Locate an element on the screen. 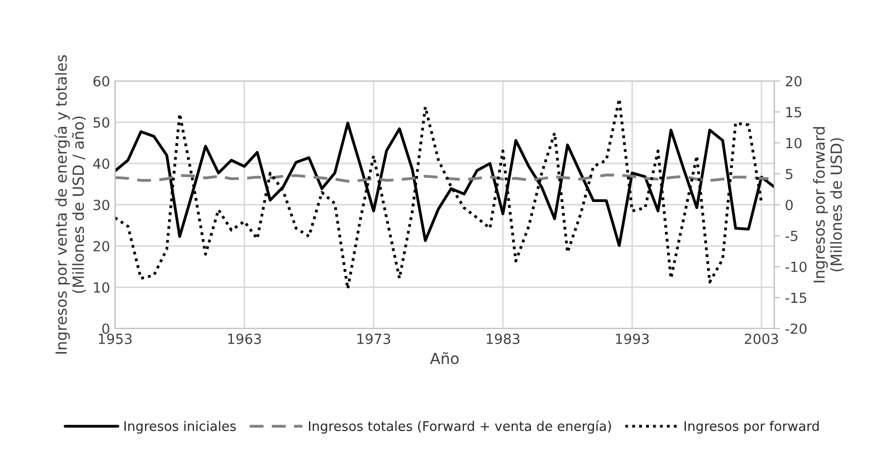 The width and height of the screenshot is (885, 450). legend-label: Ingresos iniciales is located at coordinates (180, 427).